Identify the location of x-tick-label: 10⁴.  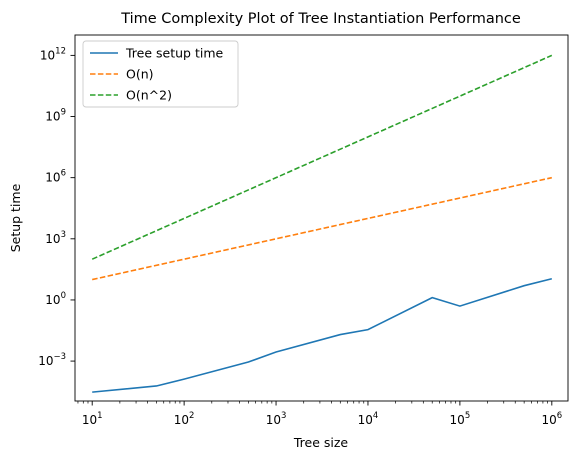
(368, 419).